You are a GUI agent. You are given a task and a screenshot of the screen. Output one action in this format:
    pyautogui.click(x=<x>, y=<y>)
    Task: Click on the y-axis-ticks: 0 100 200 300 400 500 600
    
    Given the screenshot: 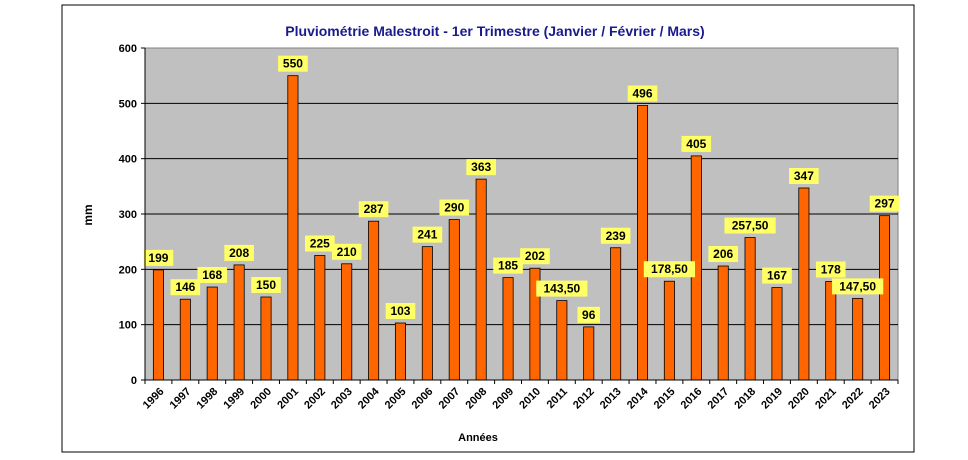 What is the action you would take?
    pyautogui.click(x=132, y=215)
    